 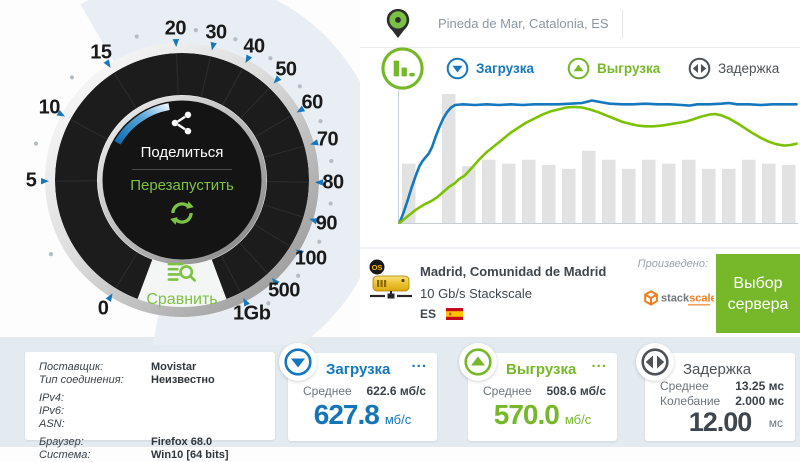 I want to click on speed-chart-svg, so click(x=598, y=157).